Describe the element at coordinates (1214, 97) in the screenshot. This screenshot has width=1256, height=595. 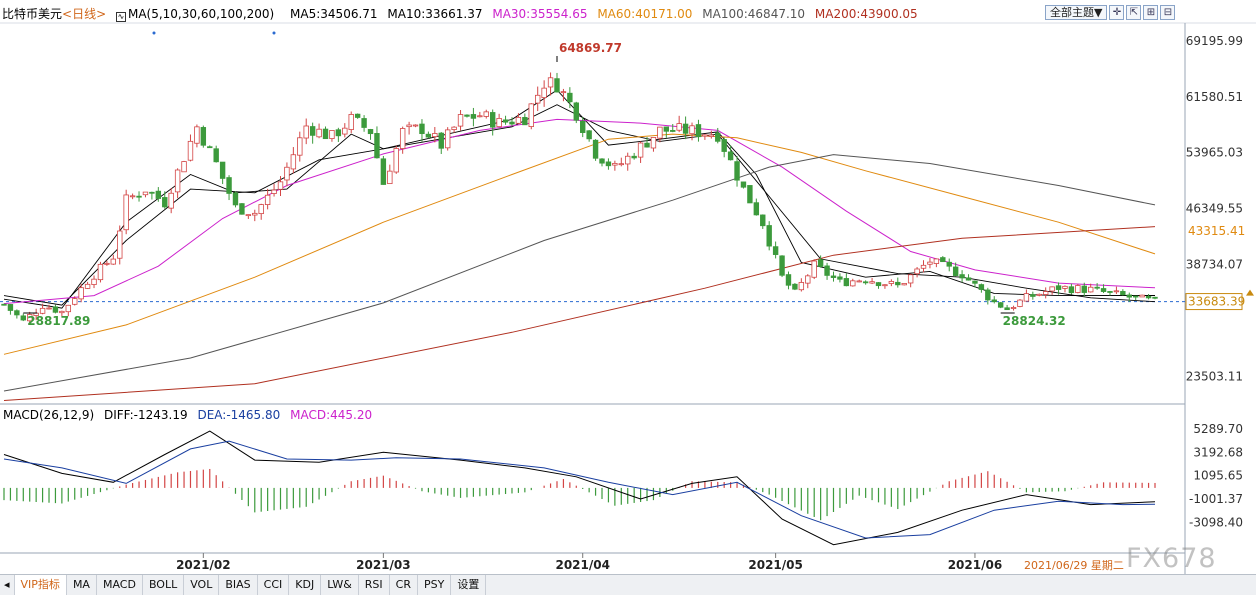
I see `price-axis-tick-label: 61580.51` at that location.